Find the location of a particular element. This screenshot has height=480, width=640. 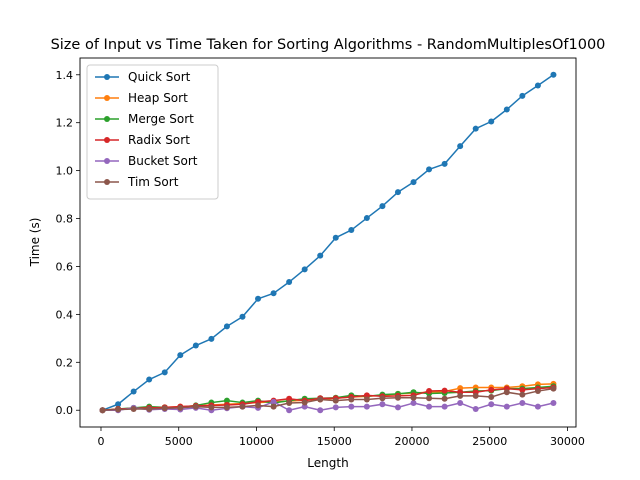

y-tick-label: 1.2 is located at coordinates (65, 123).